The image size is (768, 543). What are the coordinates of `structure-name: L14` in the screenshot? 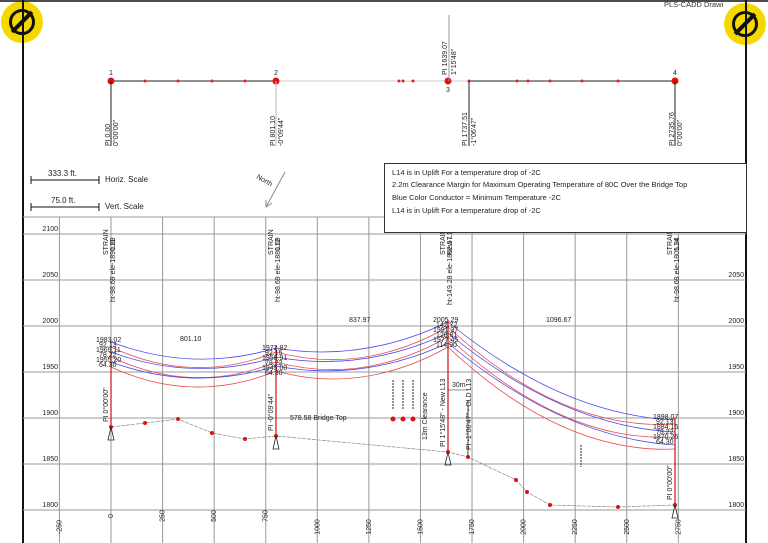 It's located at (677, 244).